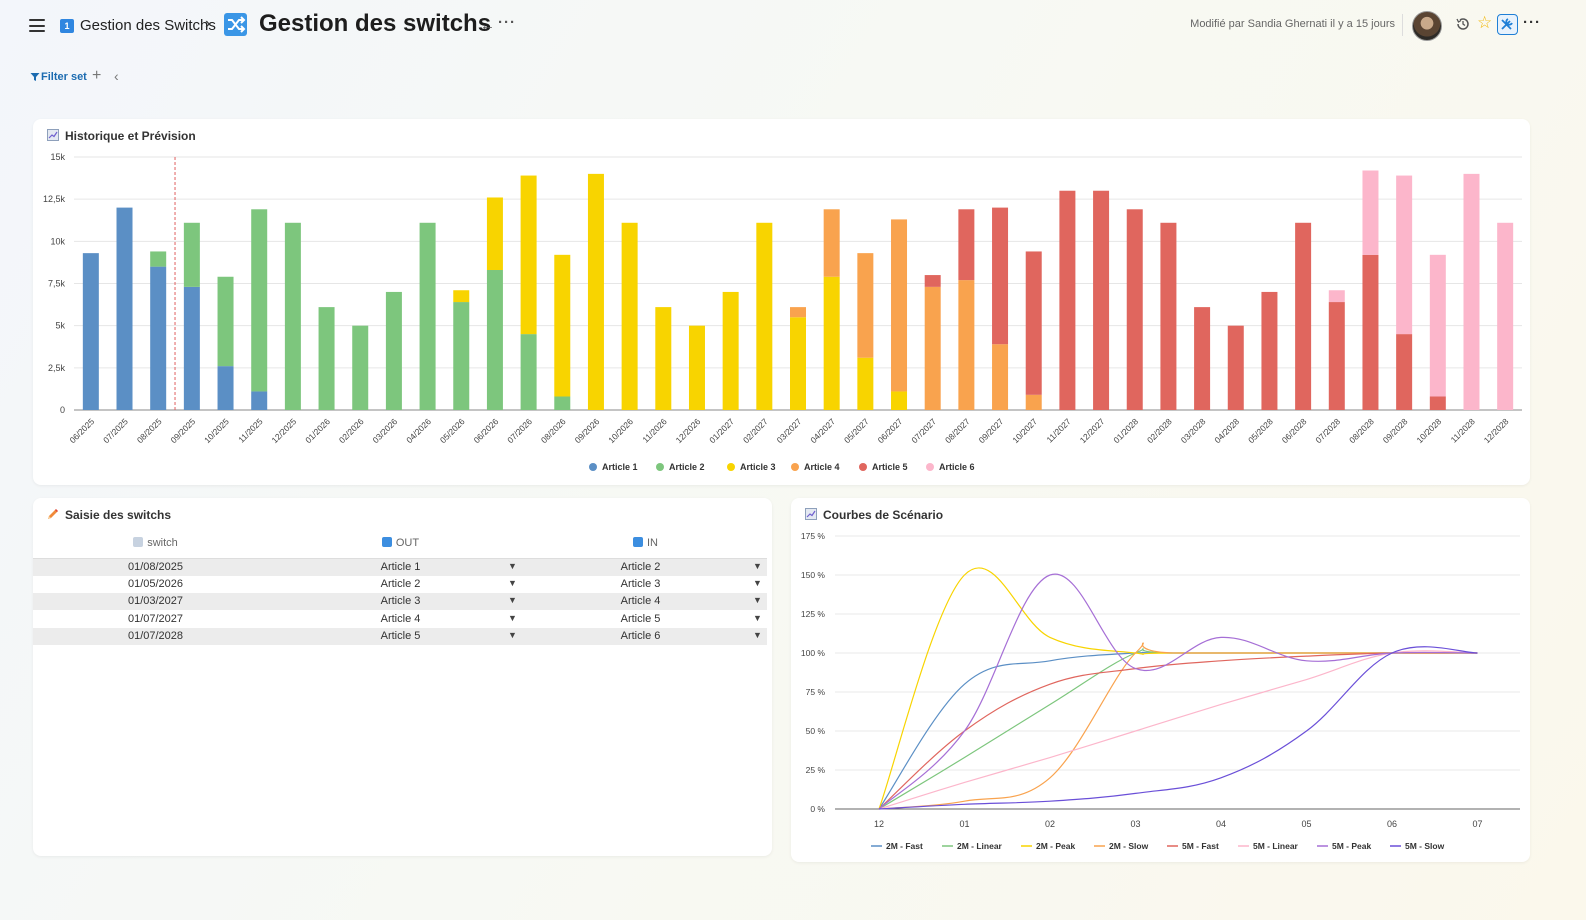 Image resolution: width=1586 pixels, height=920 pixels. I want to click on tools-icon, so click(1507, 24).